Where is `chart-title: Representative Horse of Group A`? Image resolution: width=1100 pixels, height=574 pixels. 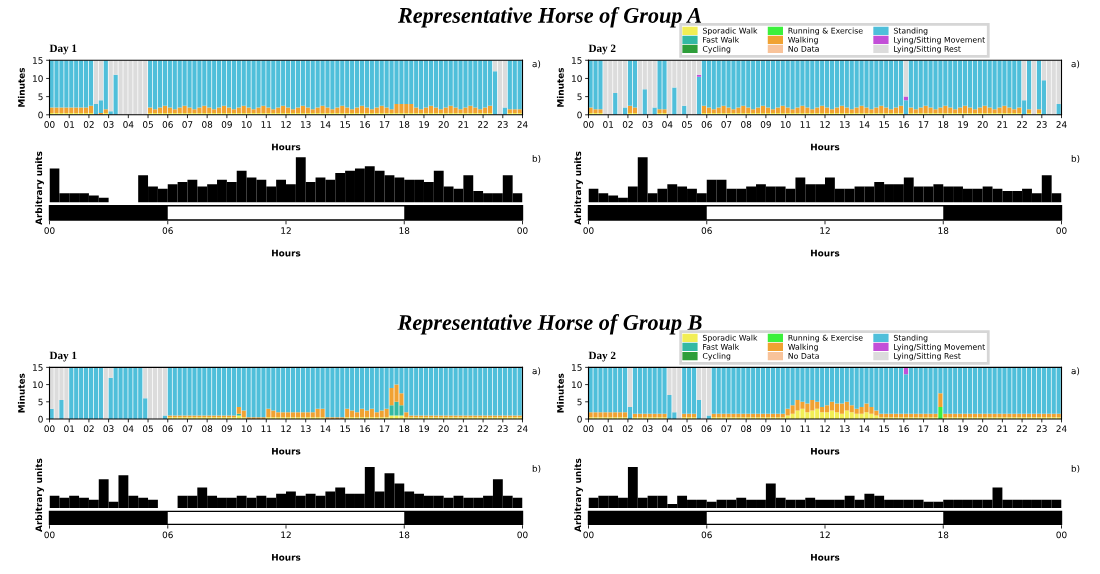
chart-title: Representative Horse of Group A is located at coordinates (549, 17).